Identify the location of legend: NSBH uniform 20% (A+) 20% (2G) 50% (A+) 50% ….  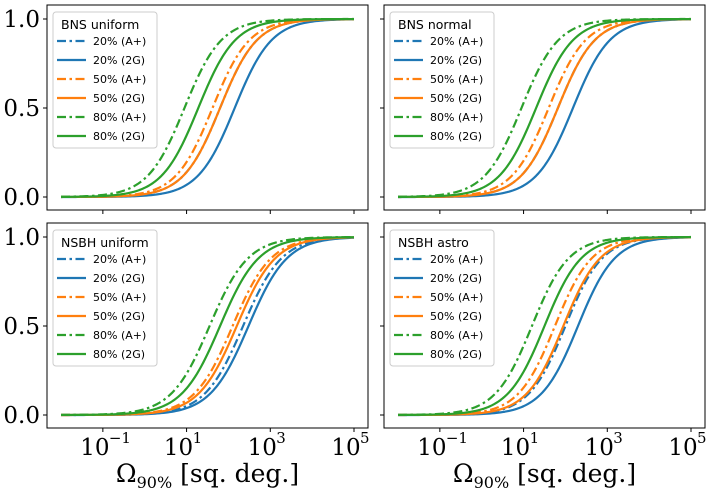
(105, 298).